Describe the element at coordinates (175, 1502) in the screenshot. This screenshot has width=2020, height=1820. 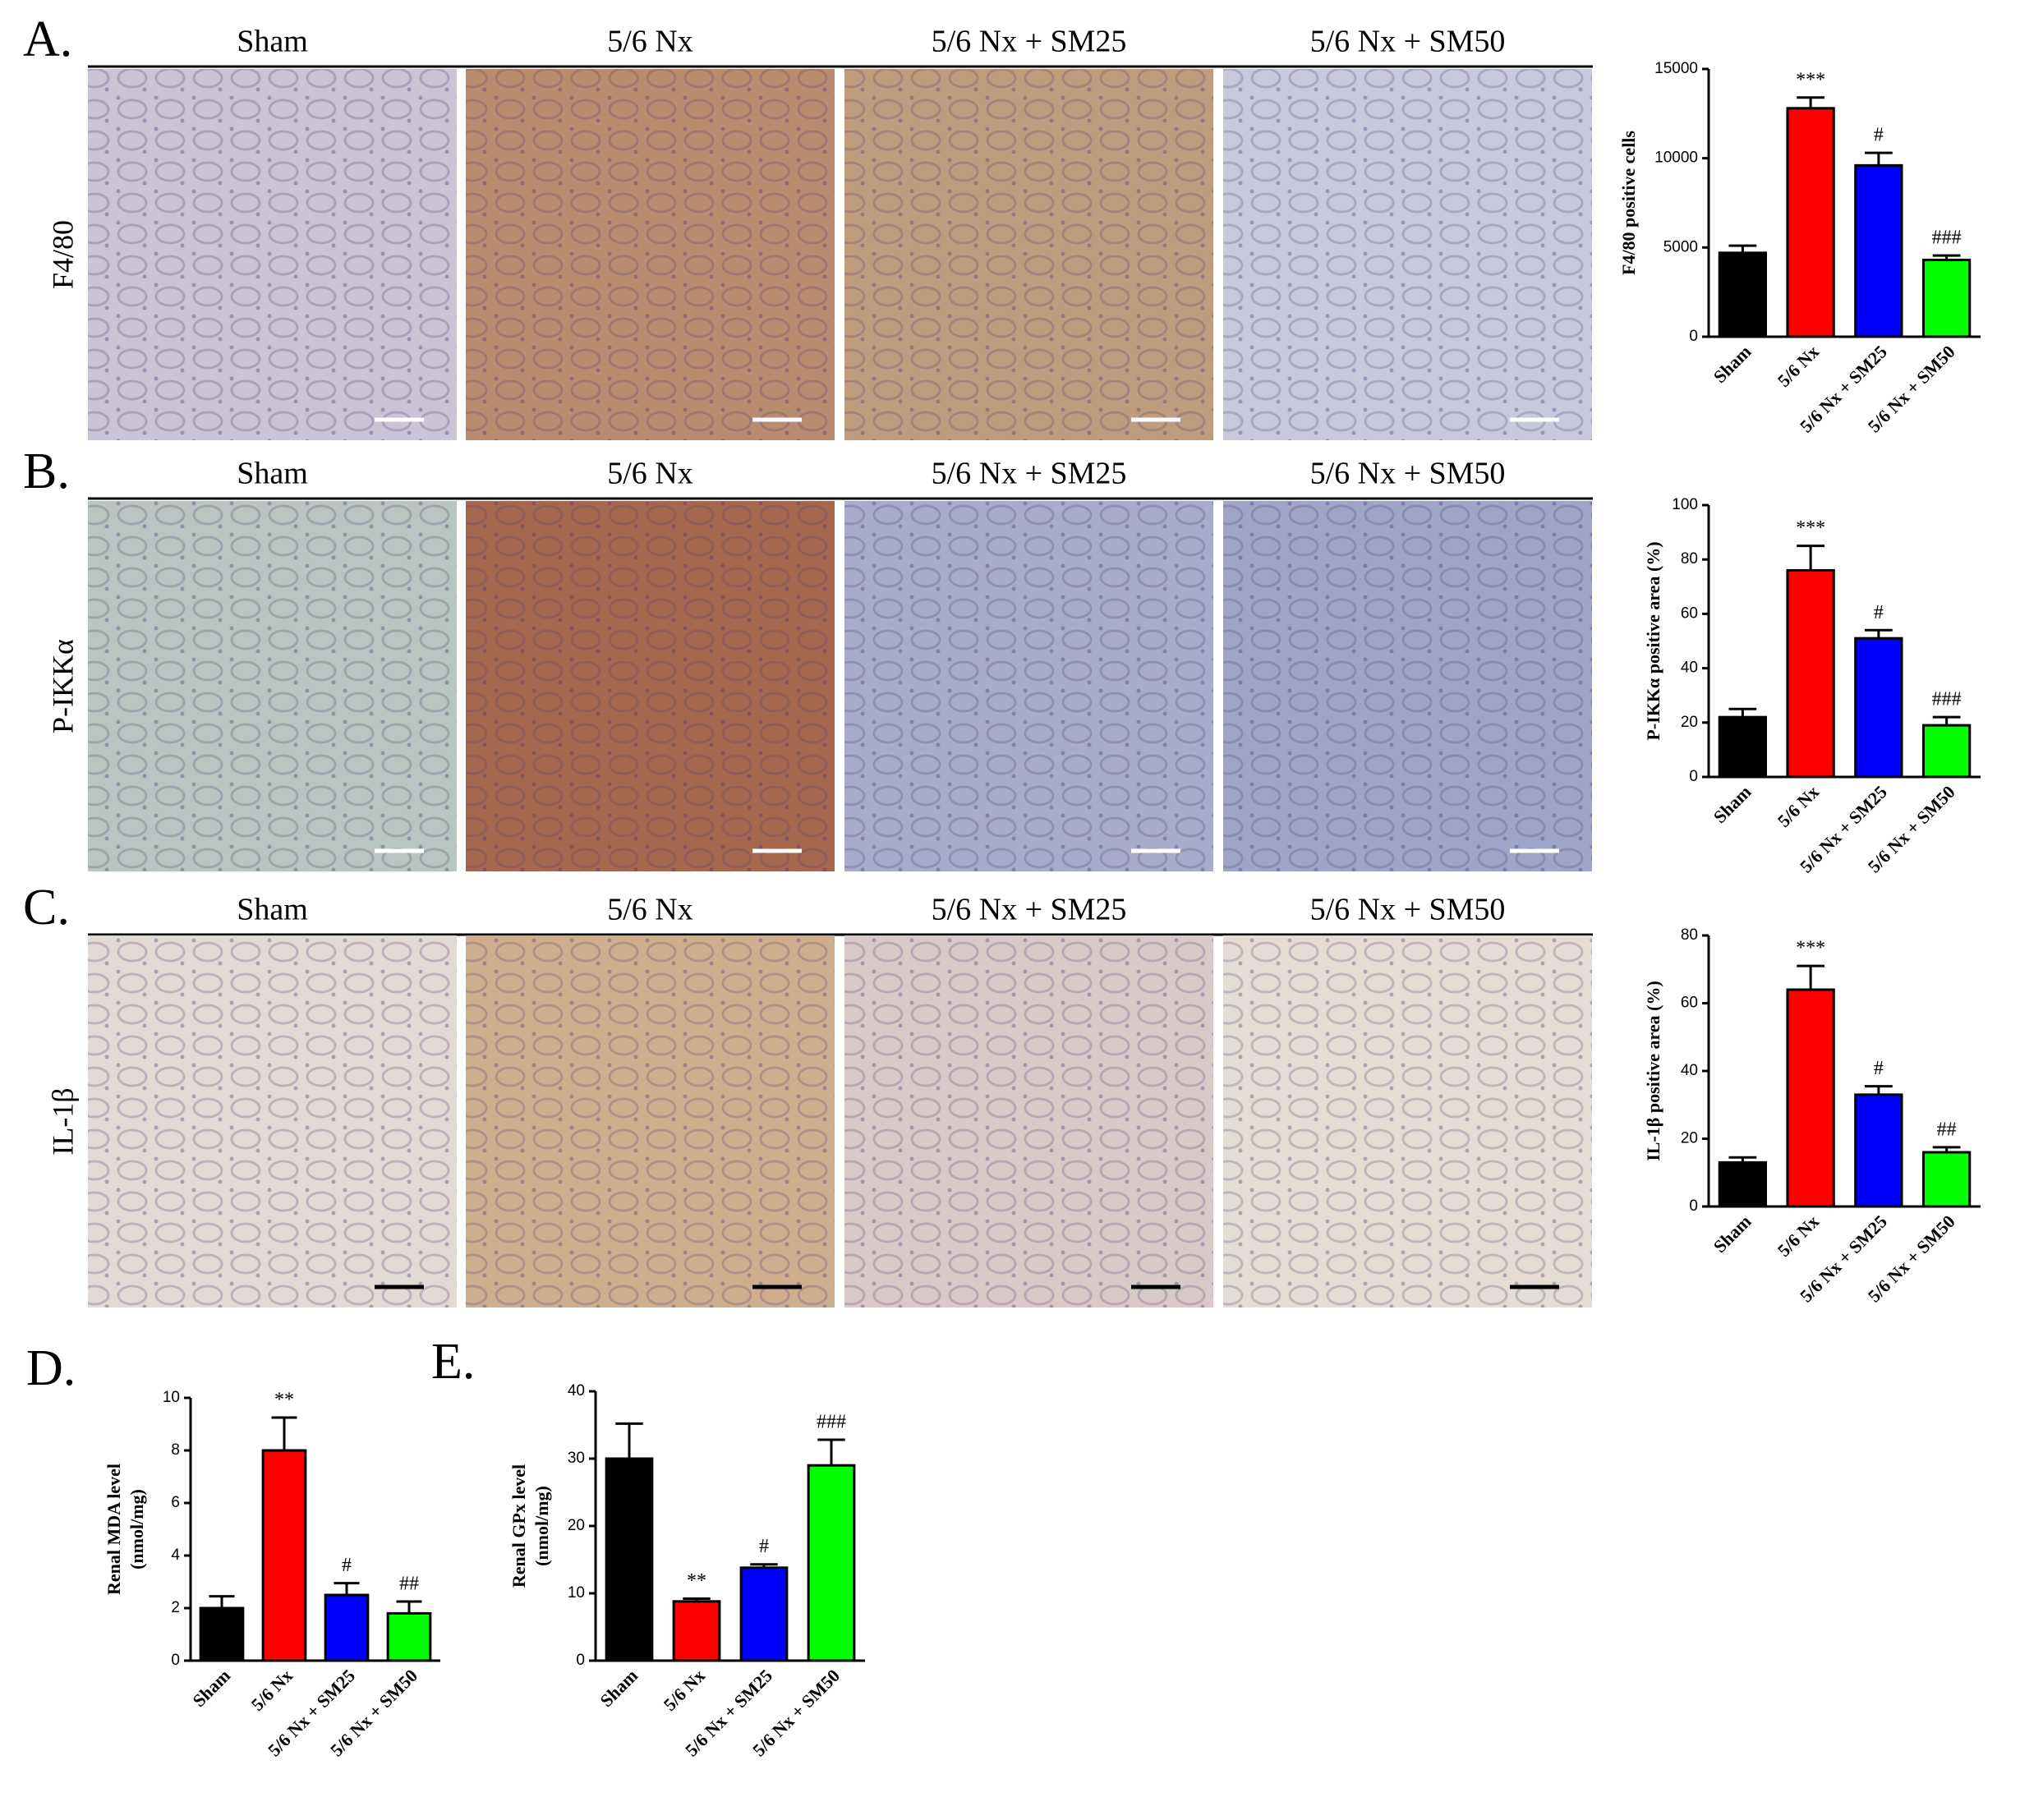
I see `y-tick-label: 6` at that location.